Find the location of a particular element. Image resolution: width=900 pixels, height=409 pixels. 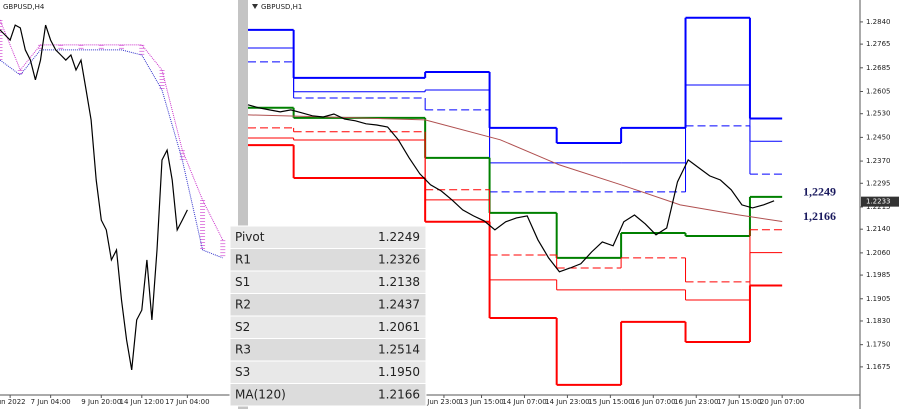

x-tick-label: 9 Jun 20:00 is located at coordinates (101, 402).